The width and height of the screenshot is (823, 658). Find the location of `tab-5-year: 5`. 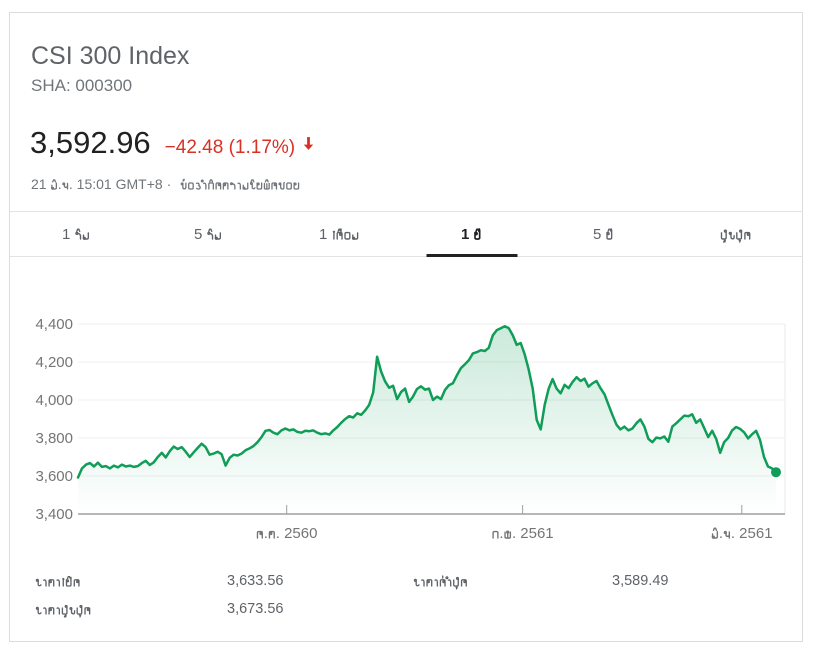

tab-5-year: 5 is located at coordinates (604, 234).